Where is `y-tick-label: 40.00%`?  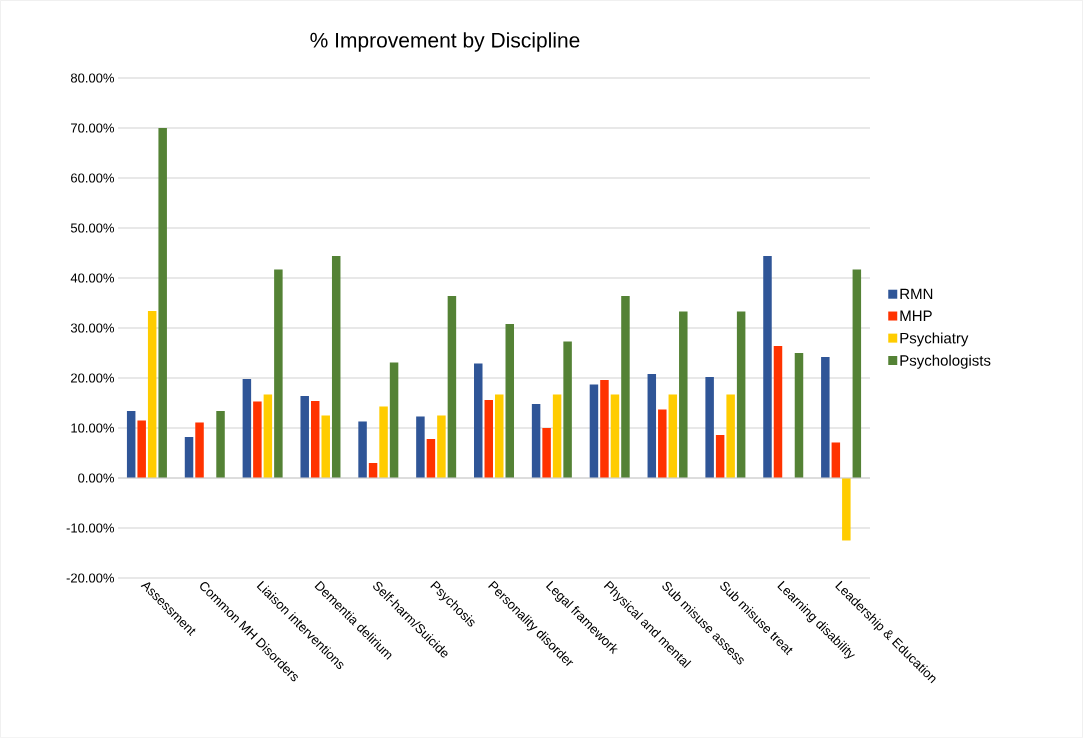
y-tick-label: 40.00% is located at coordinates (92, 278).